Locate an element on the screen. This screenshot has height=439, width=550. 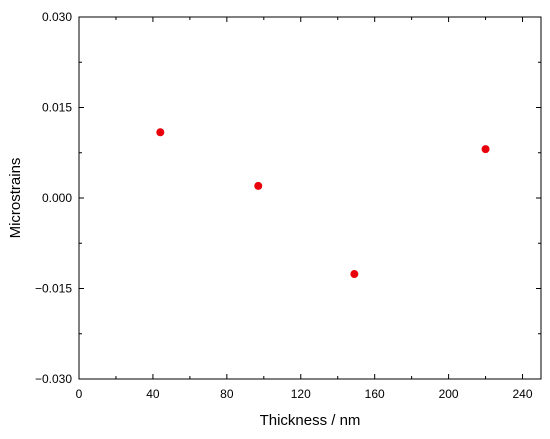
x-tick-label: 0 is located at coordinates (79, 394).